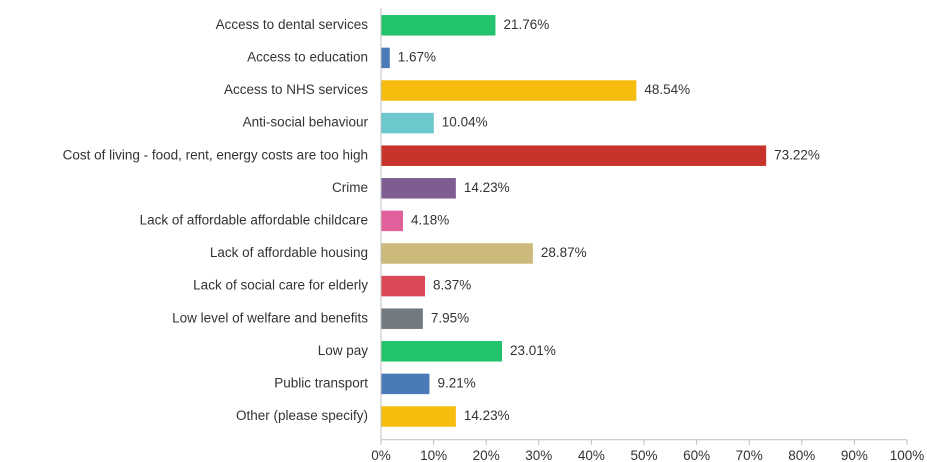 The image size is (927, 462). I want to click on x-tick-label: 10%, so click(433, 455).